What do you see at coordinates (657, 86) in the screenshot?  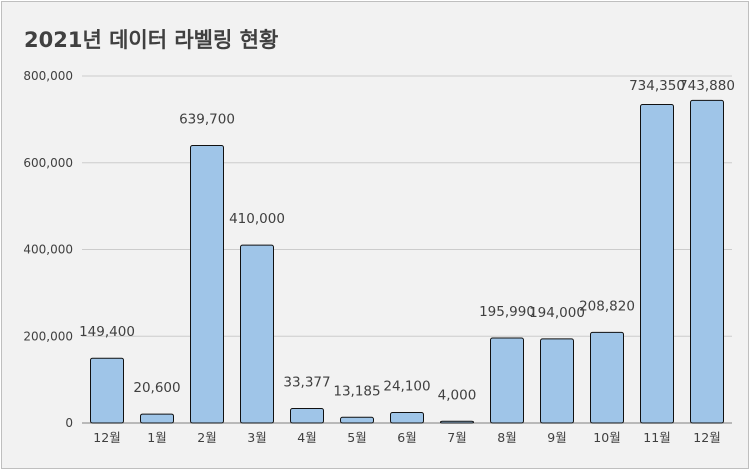 I see `data-label: 734,350` at bounding box center [657, 86].